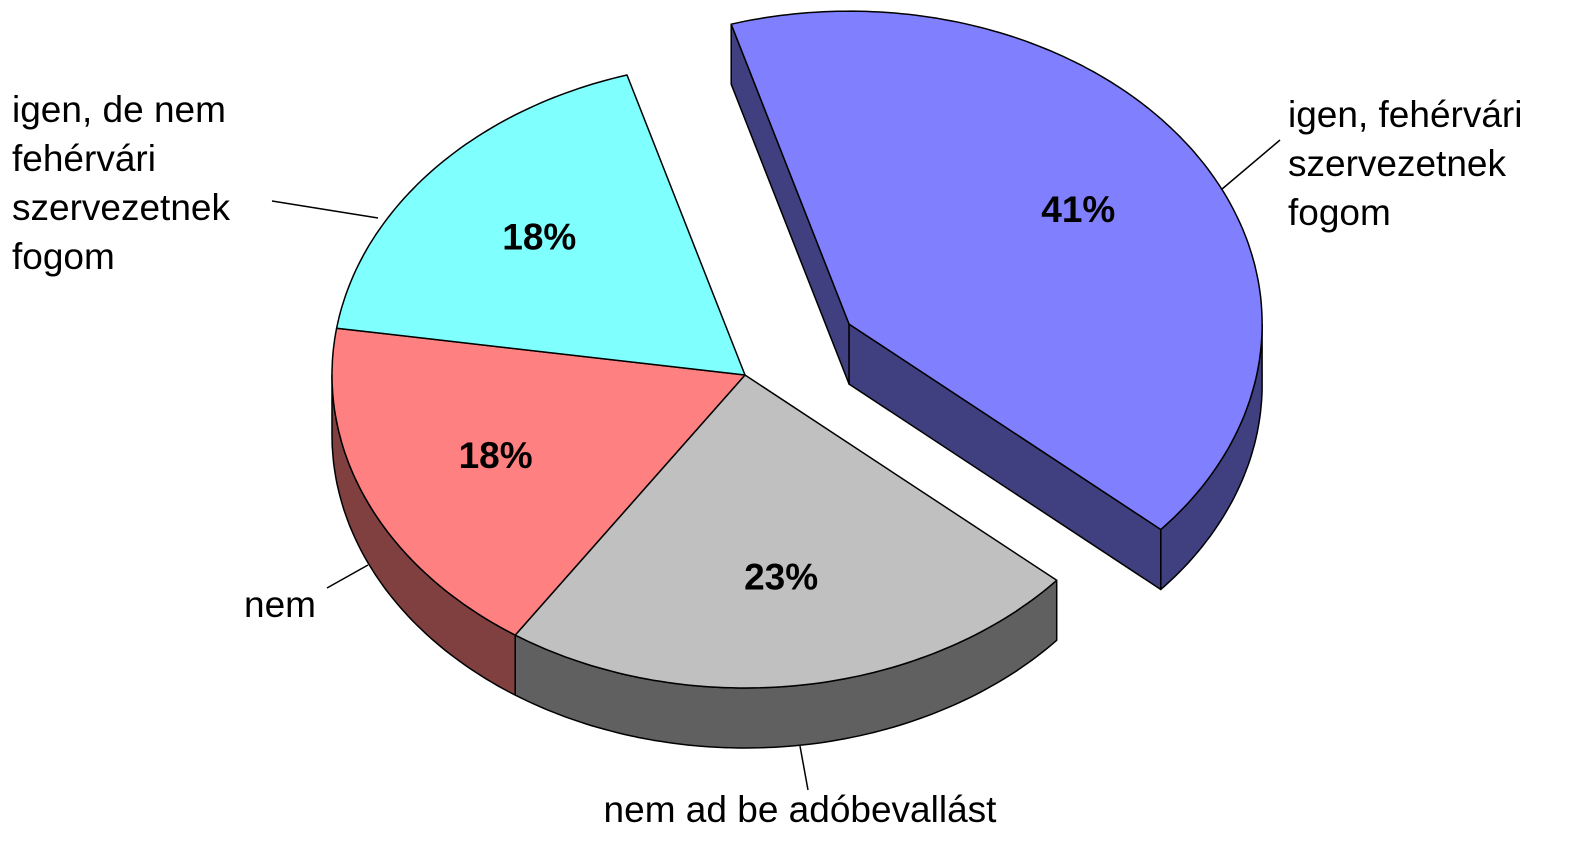  What do you see at coordinates (781, 577) in the screenshot?
I see `value-label: 23%` at bounding box center [781, 577].